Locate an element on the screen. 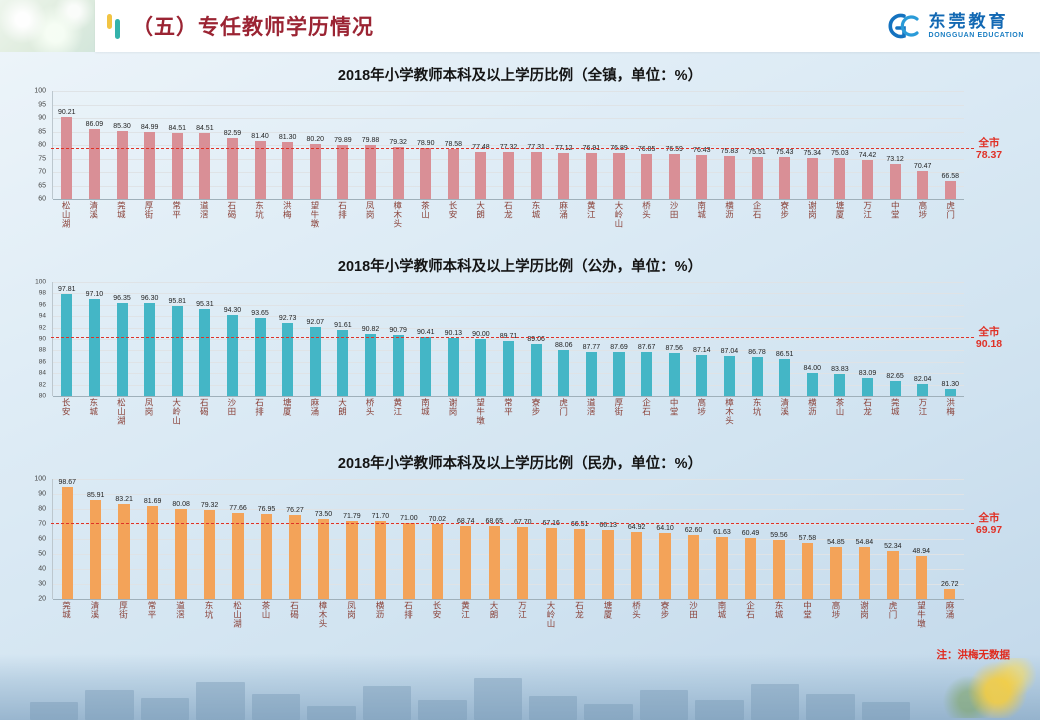 The height and width of the screenshot is (720, 1040). category-label: 寮步 is located at coordinates (784, 210).